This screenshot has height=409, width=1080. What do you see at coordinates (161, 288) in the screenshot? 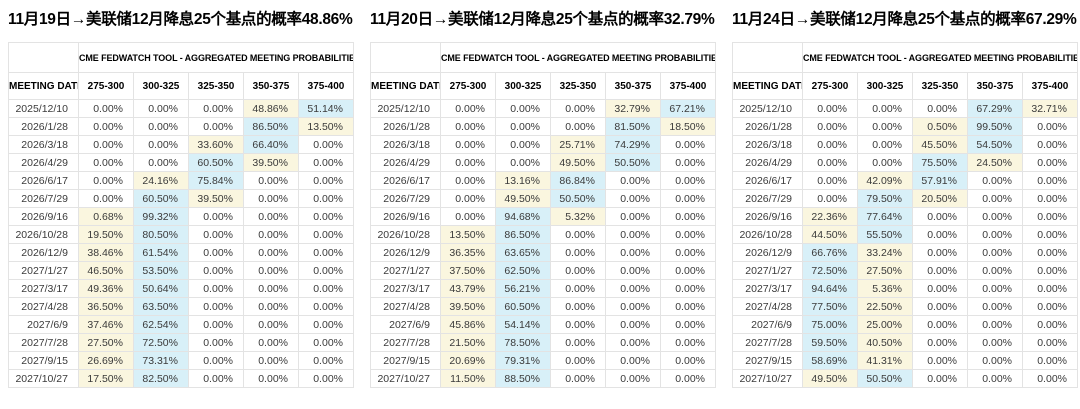
I see `probability-cell: 50.64%` at bounding box center [161, 288].